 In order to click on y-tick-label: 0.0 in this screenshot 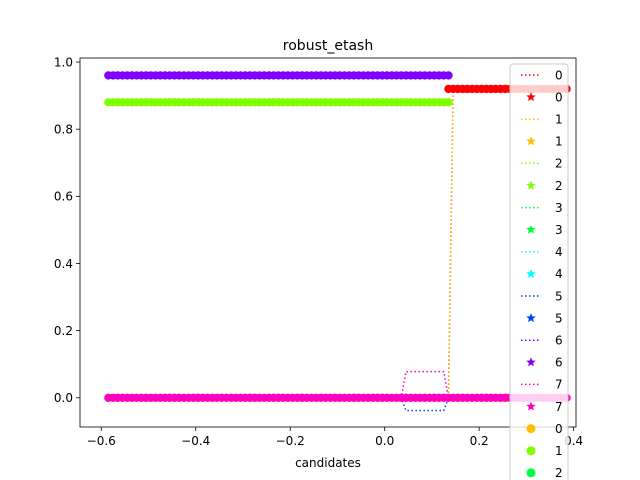, I will do `click(63, 398)`.